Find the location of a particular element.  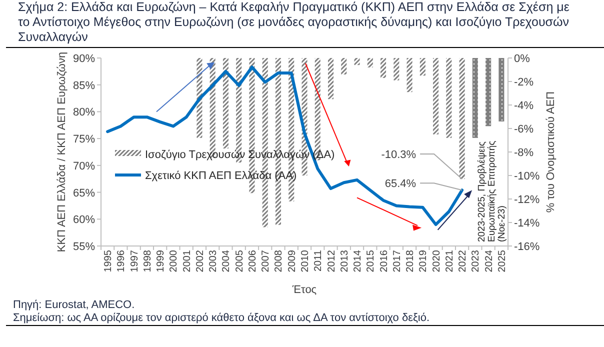

y2-tick-label: 0% is located at coordinates (522, 59).